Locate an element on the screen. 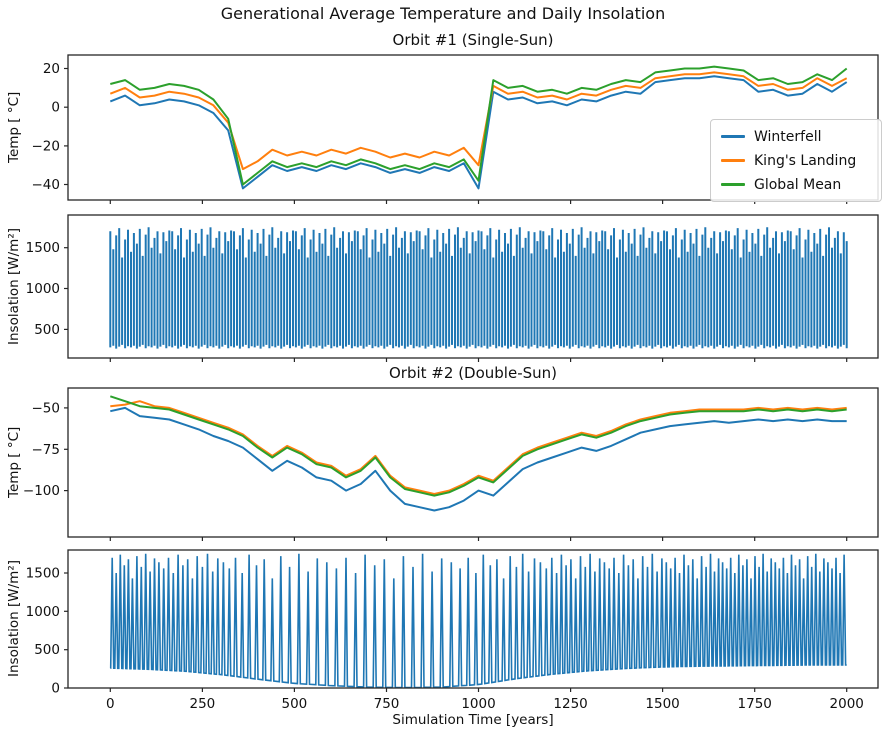  y-tick-label: −40 is located at coordinates (46, 185).